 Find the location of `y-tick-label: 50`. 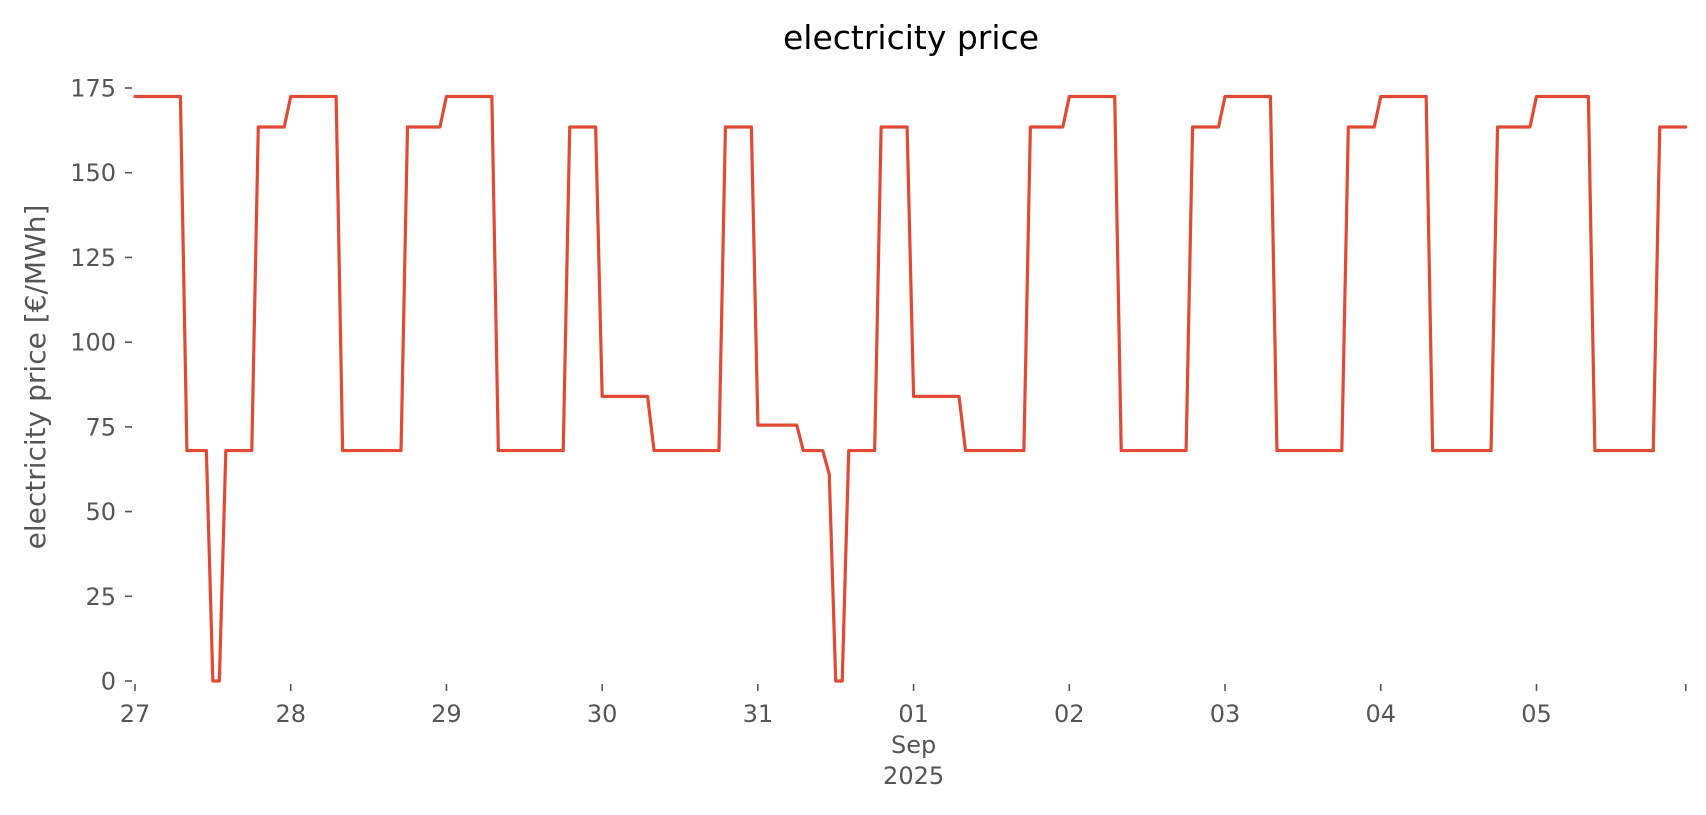

y-tick-label: 50 is located at coordinates (100, 512).